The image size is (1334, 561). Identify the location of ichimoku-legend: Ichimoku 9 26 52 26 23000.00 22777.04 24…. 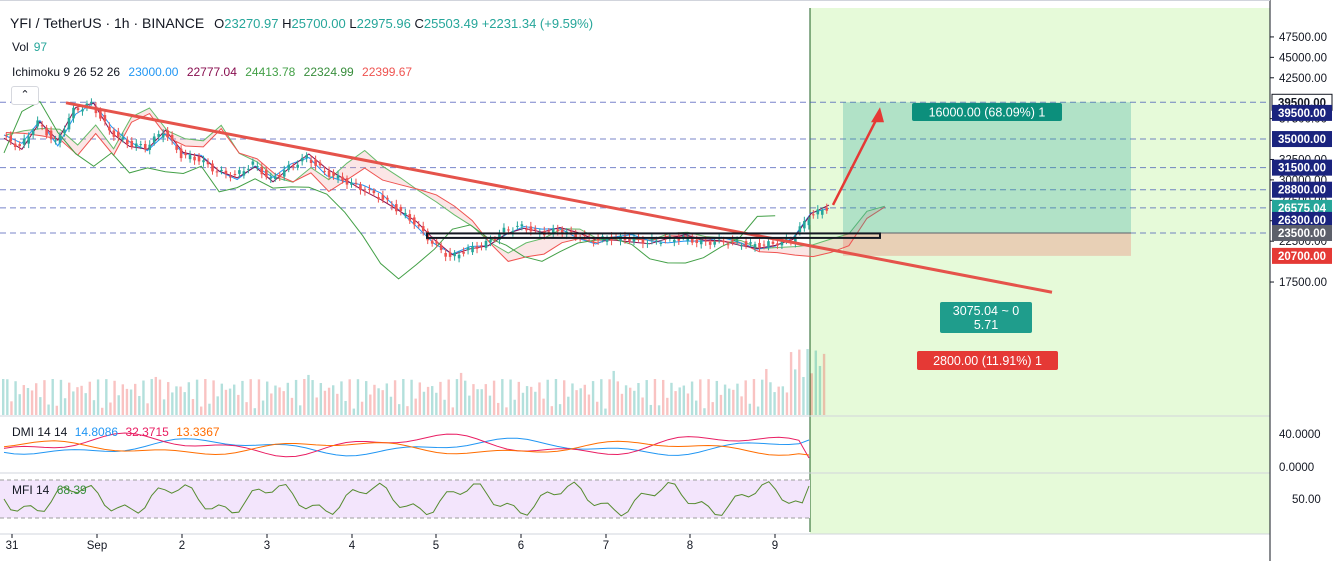
(212, 72).